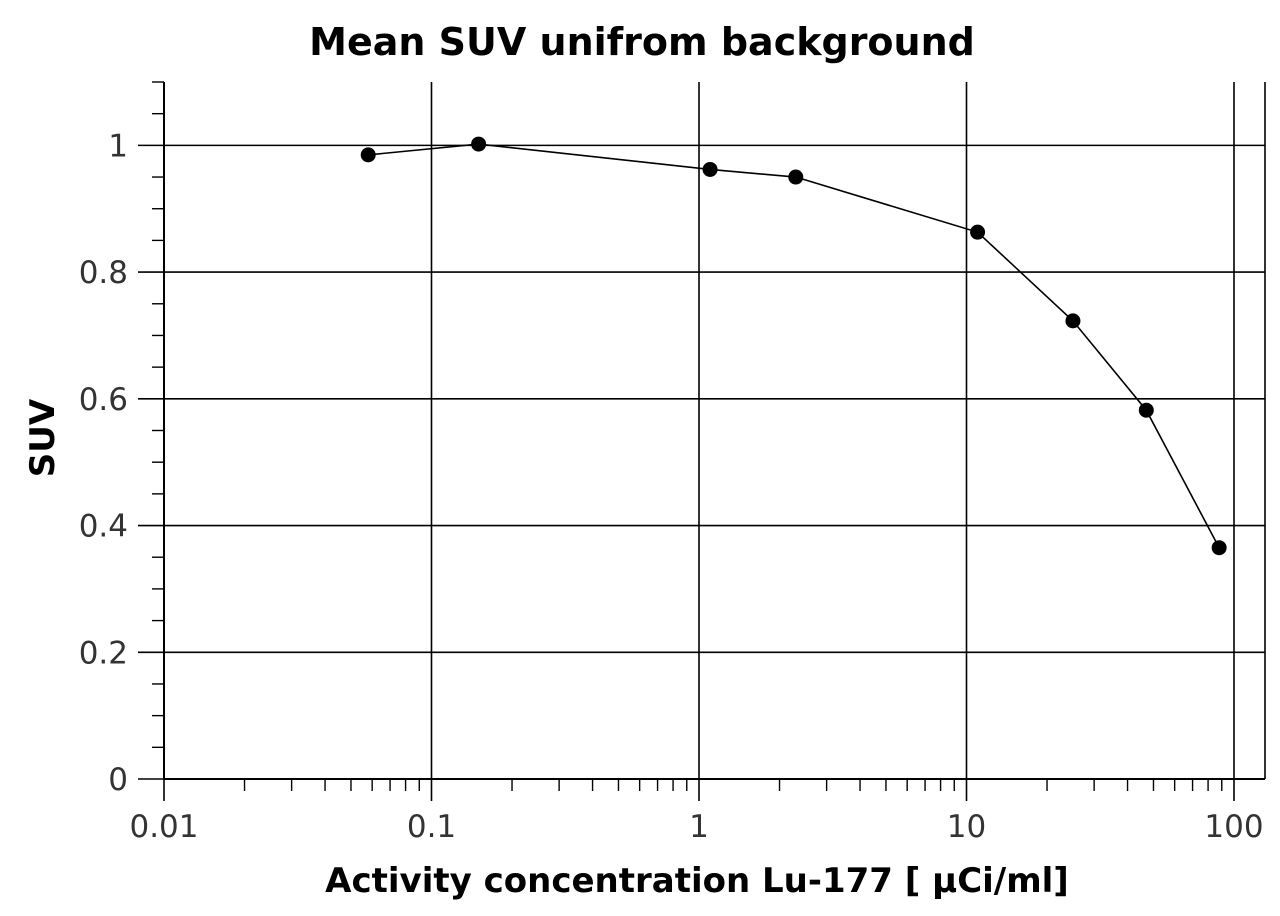 The width and height of the screenshot is (1280, 916). Describe the element at coordinates (118, 780) in the screenshot. I see `y-tick-label: 0` at that location.